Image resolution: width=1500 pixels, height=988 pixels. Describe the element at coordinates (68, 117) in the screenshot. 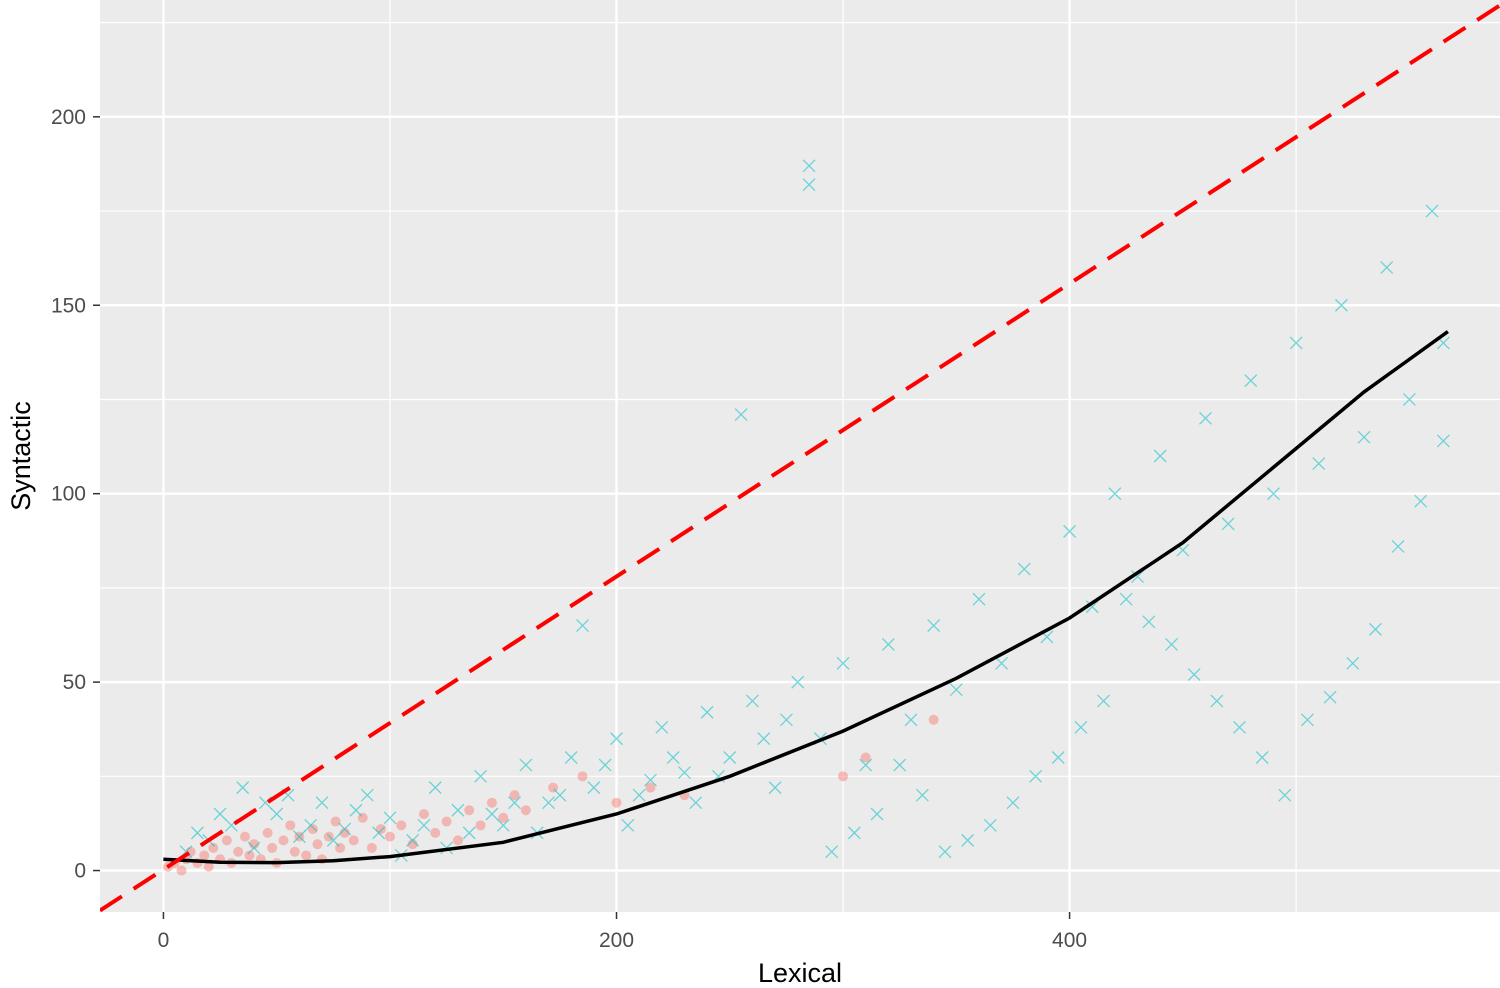

I see `y-tick-label: 200` at that location.